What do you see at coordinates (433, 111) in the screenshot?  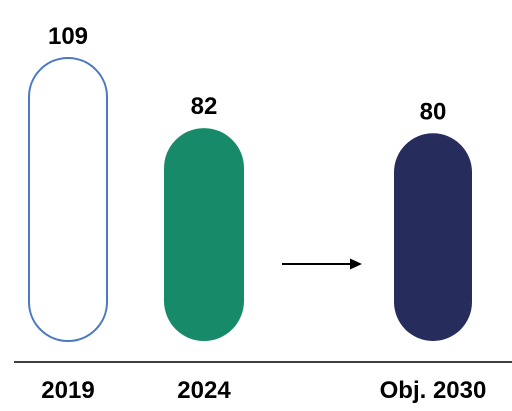 I see `value-label-obj-2030: 80` at bounding box center [433, 111].